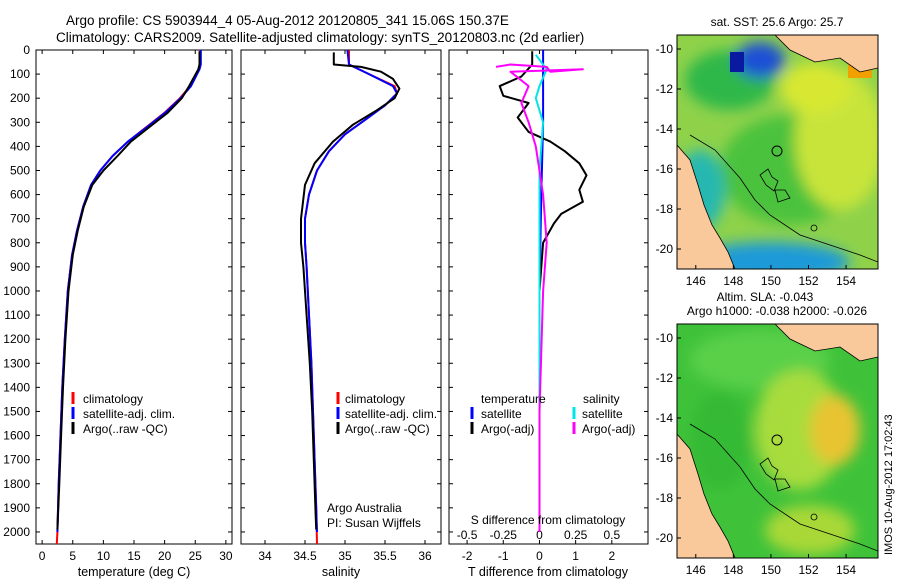 The height and width of the screenshot is (580, 900). Describe the element at coordinates (17, 315) in the screenshot. I see `depth-tick-label: 1100` at that location.